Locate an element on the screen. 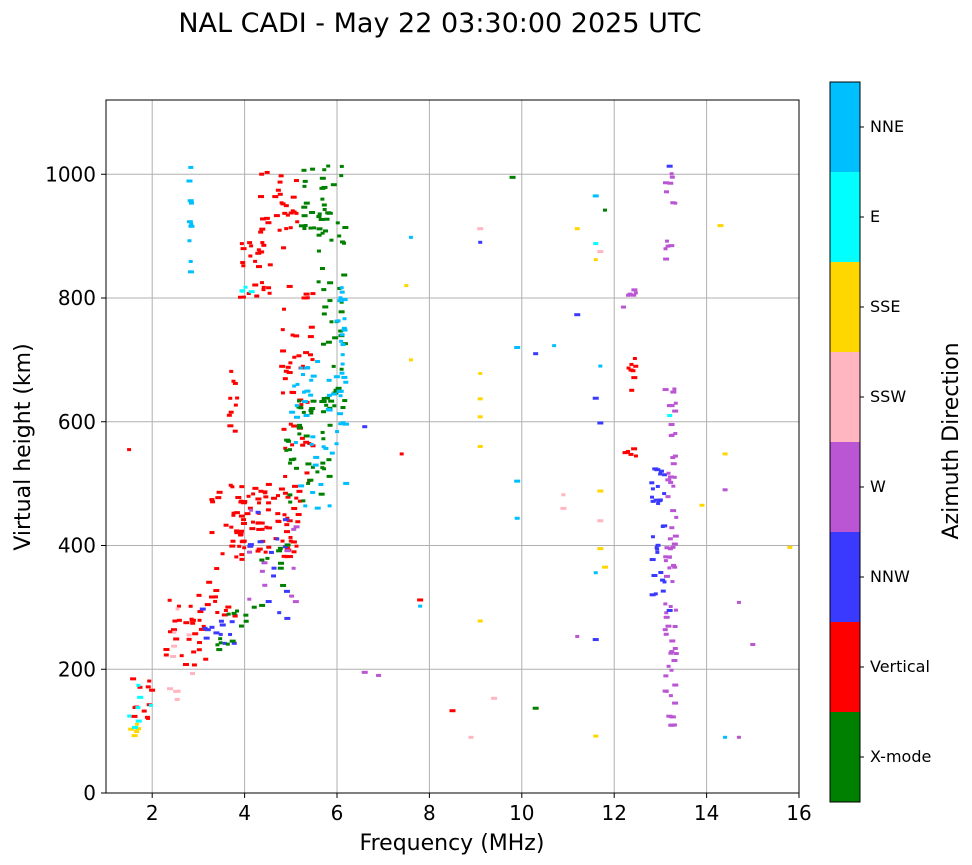 The height and width of the screenshot is (865, 972). colorbar-segment is located at coordinates (845, 127).